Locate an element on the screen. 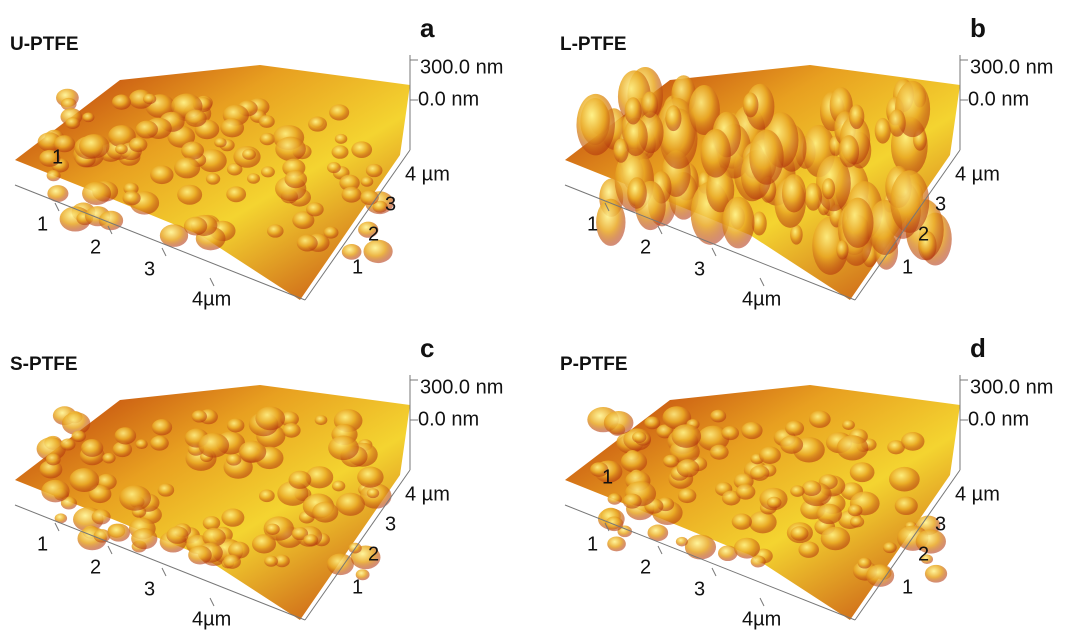 The height and width of the screenshot is (633, 1077). surface-base is located at coordinates (212, 502).